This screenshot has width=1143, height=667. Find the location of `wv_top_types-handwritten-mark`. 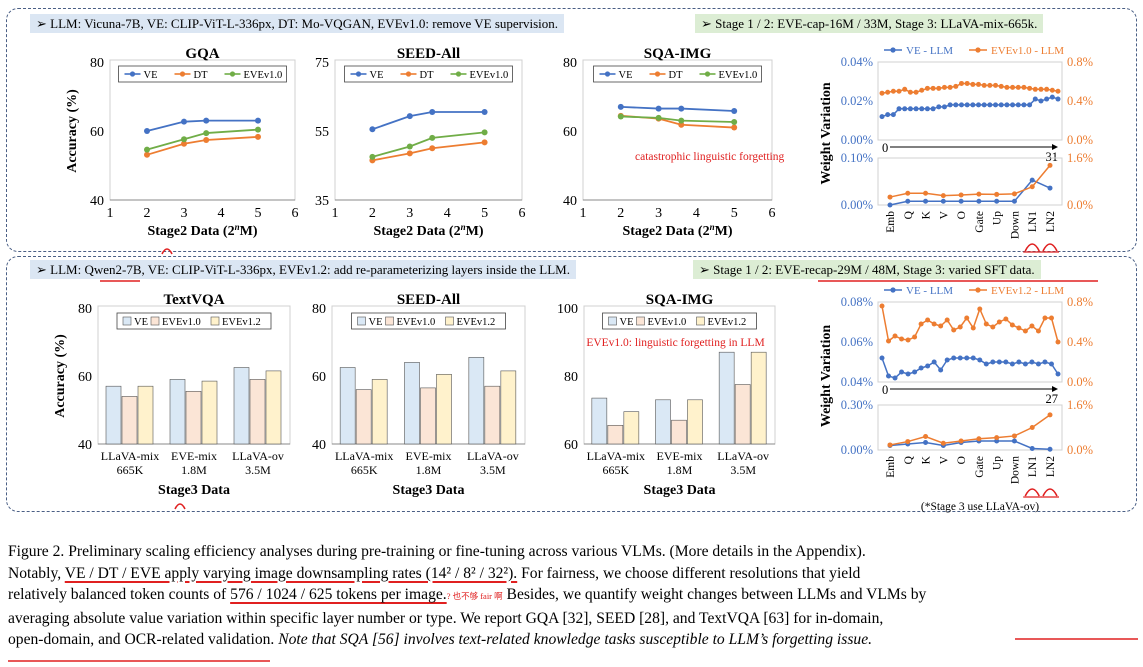

wv_top_types-handwritten-mark is located at coordinates (1032, 247).